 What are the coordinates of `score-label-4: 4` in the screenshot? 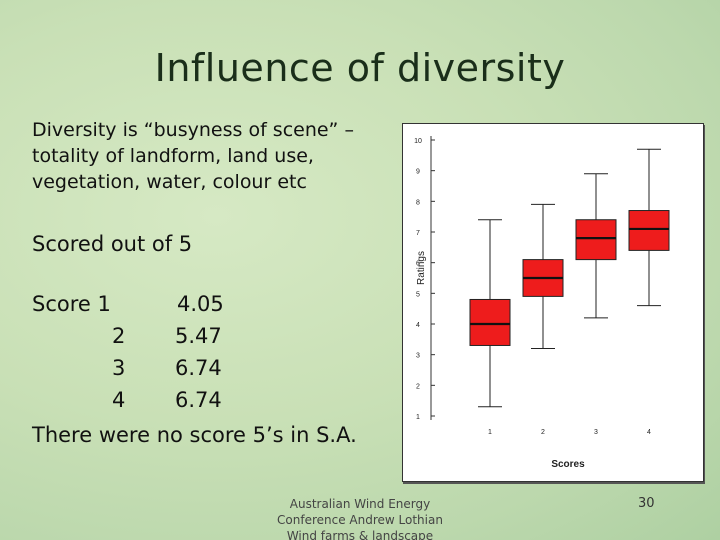 It's located at (119, 400).